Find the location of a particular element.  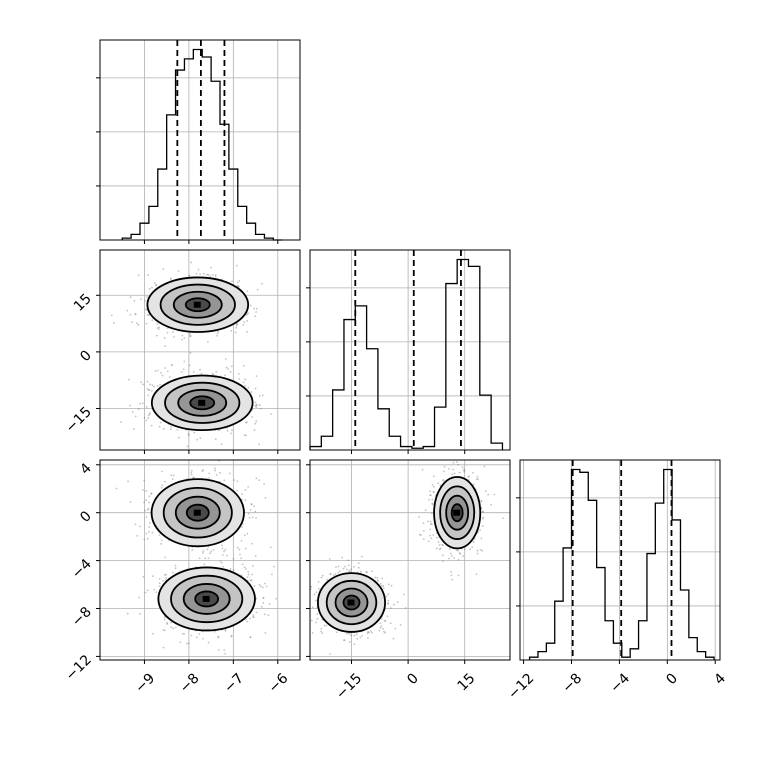

x-tick-label-1-0: −15 is located at coordinates (349, 686).